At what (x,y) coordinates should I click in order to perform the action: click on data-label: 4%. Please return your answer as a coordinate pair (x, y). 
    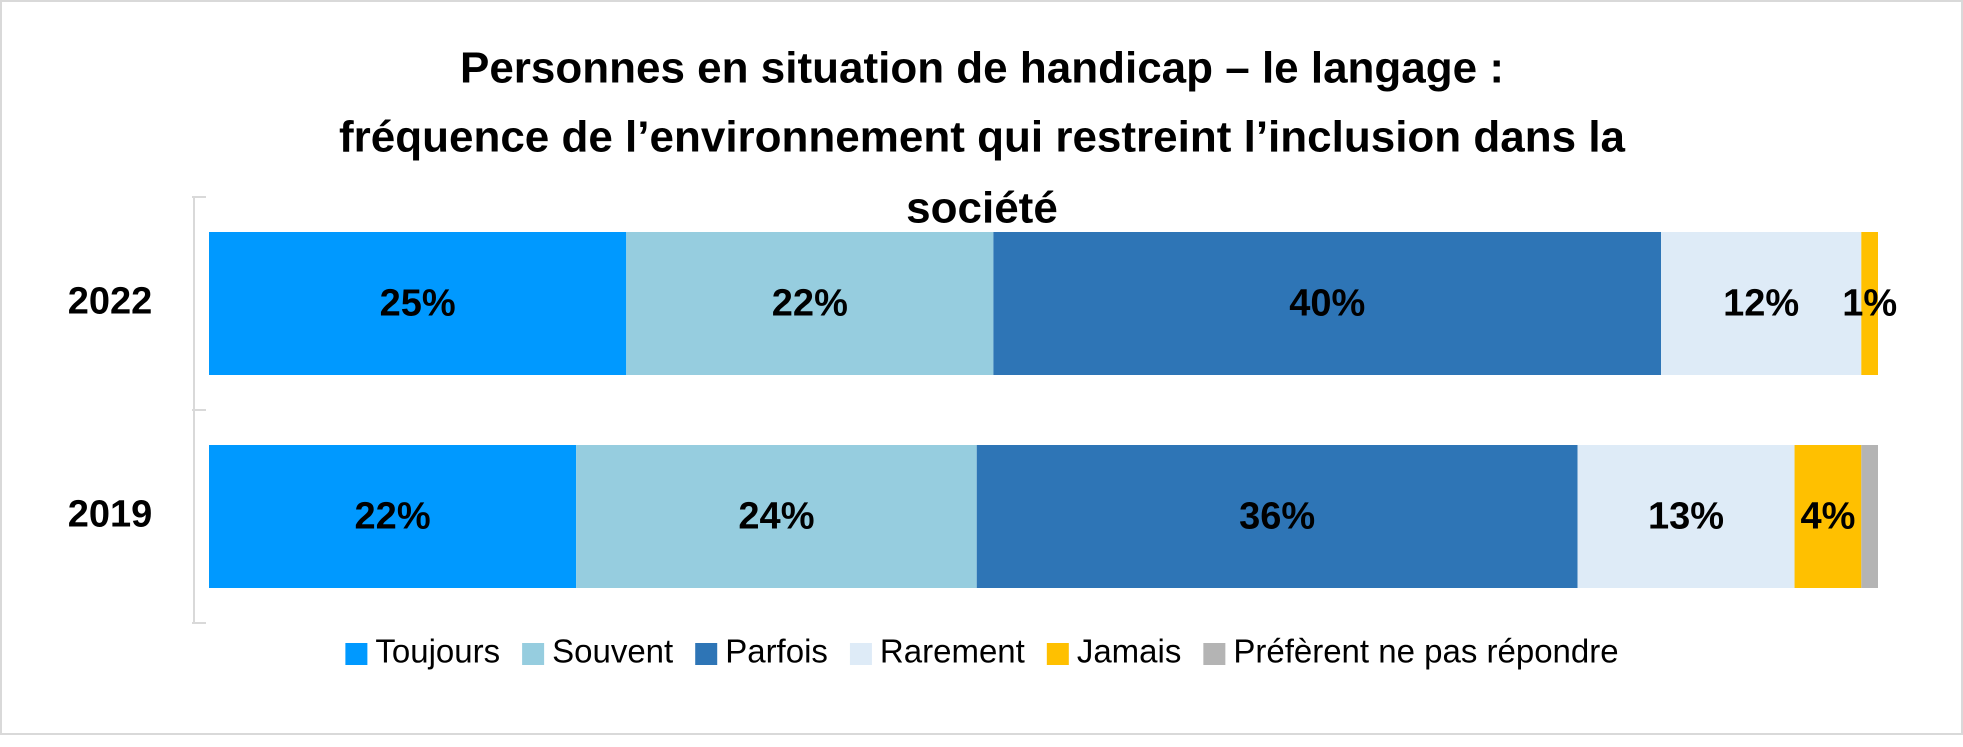
    Looking at the image, I should click on (1827, 517).